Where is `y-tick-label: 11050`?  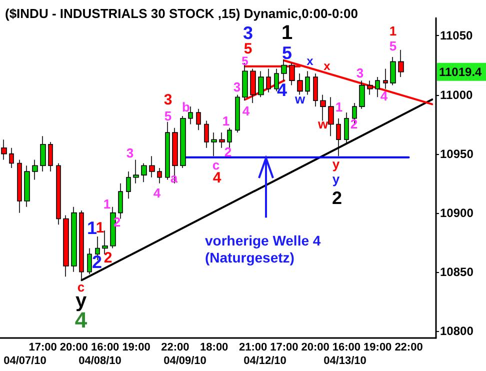 y-tick-label: 11050 is located at coordinates (457, 35).